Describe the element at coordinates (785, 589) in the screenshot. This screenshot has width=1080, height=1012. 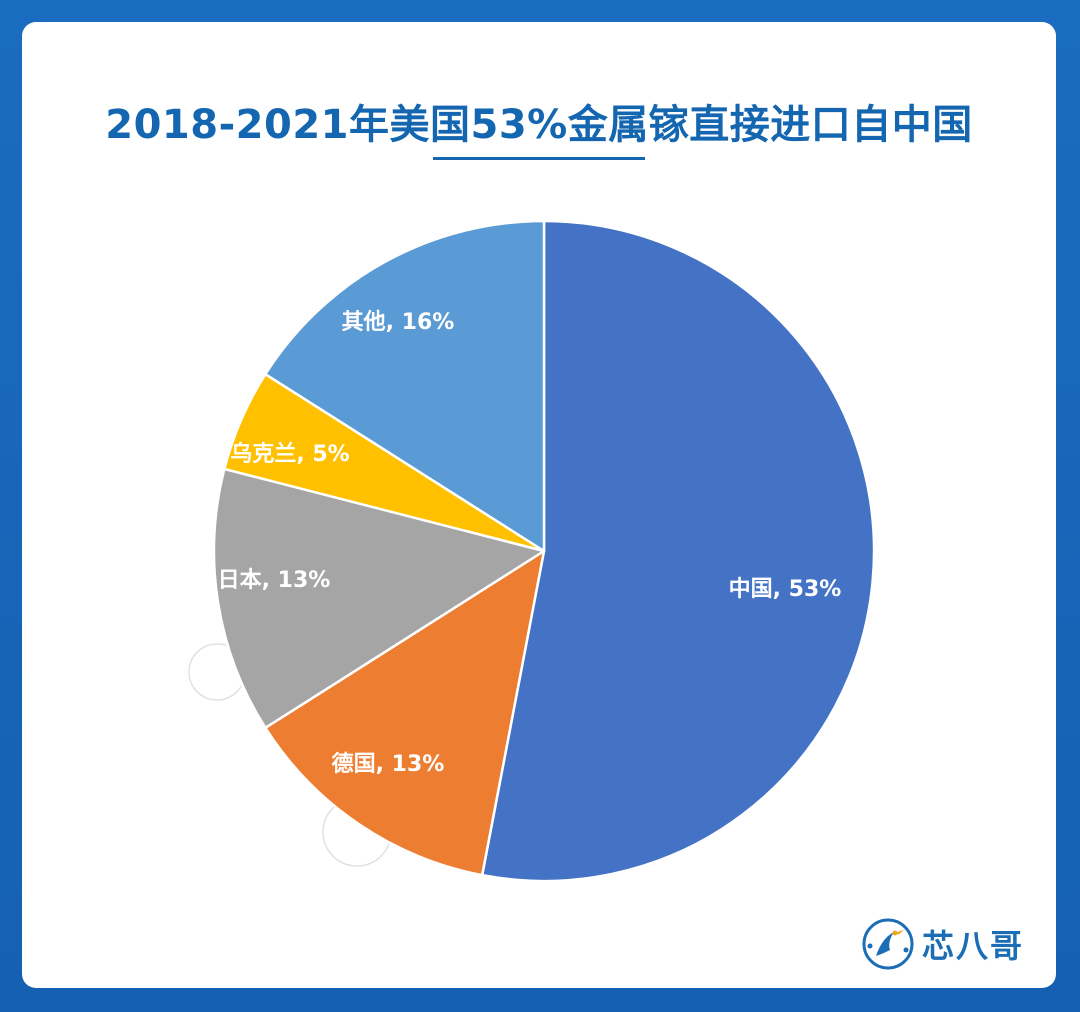
I see `slice-label-1: 中国, 53%` at that location.